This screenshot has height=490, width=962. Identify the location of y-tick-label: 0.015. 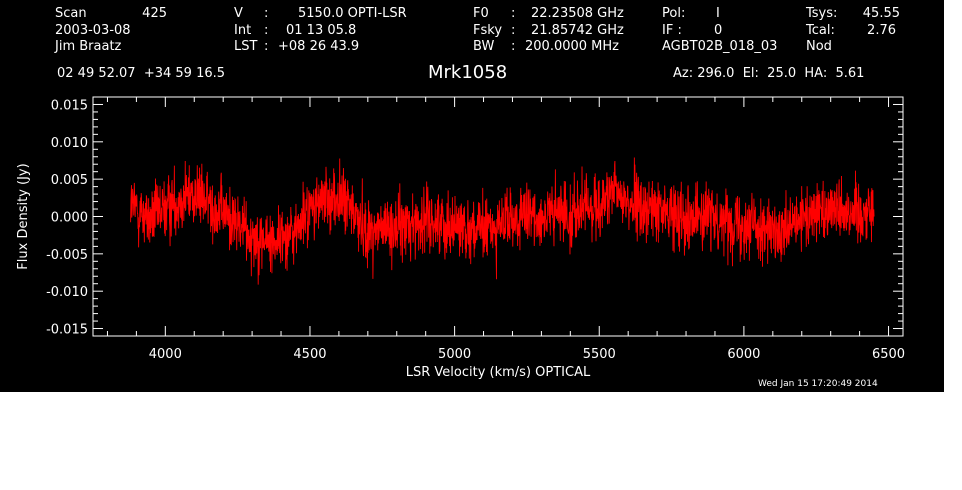
(69, 105).